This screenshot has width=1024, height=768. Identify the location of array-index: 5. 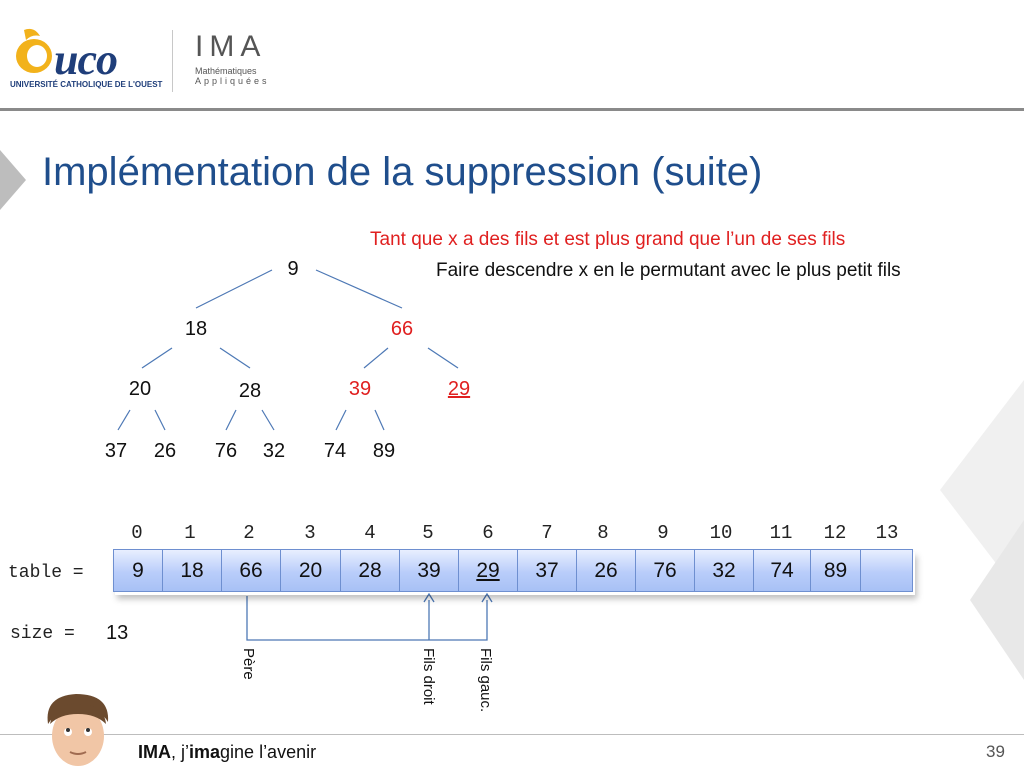
(428, 533).